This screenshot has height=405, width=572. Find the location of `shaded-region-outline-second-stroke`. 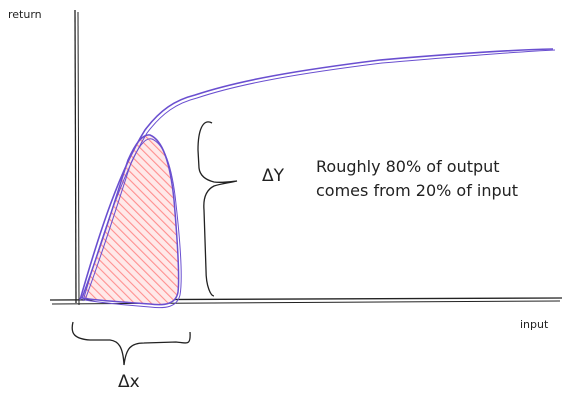

shaded-region-outline-second-stroke is located at coordinates (133, 223).